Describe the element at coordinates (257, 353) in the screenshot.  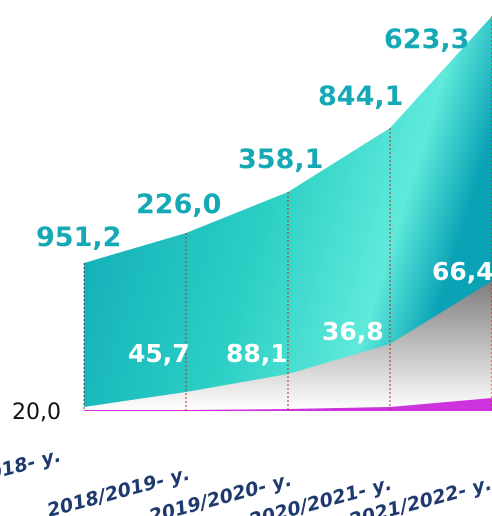
I see `data-label: 88,1` at that location.